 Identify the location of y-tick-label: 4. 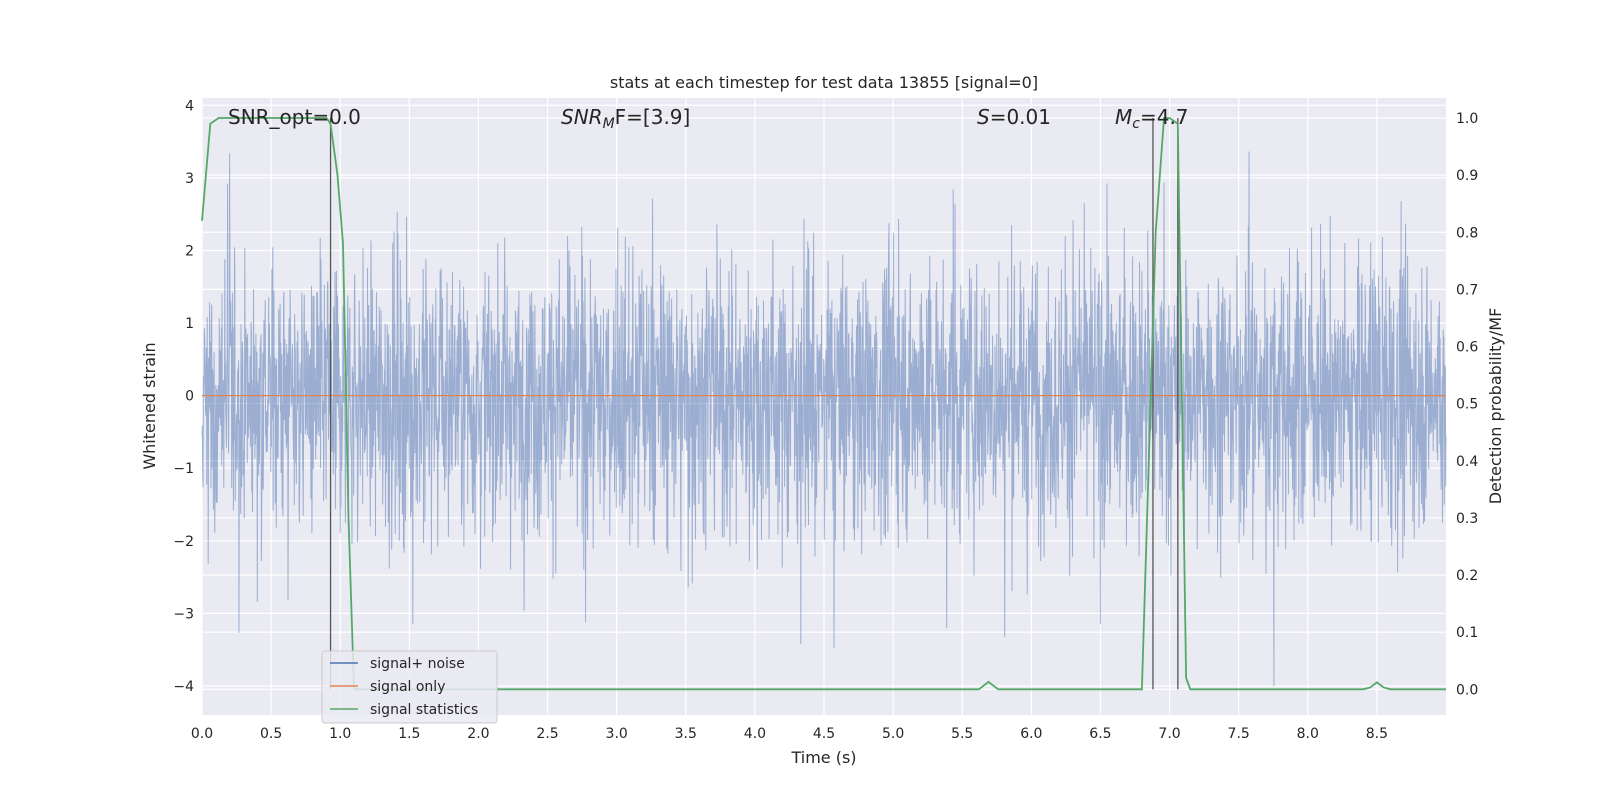
(189, 106).